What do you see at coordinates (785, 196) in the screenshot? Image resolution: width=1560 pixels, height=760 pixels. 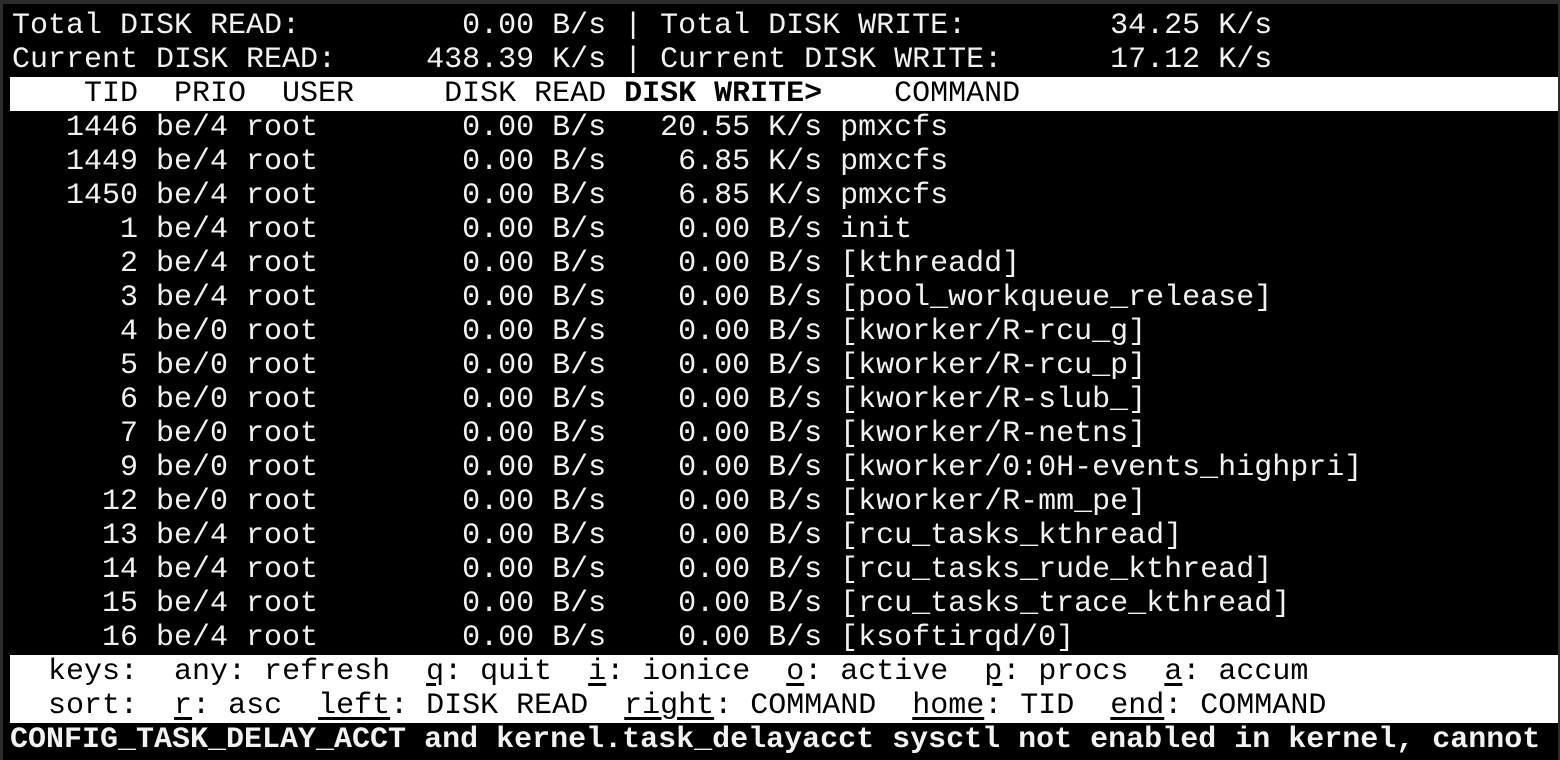 I see `process-row: 1450 be/4 root 0.00 B/s 6.85 K/s pmxcfs` at bounding box center [785, 196].